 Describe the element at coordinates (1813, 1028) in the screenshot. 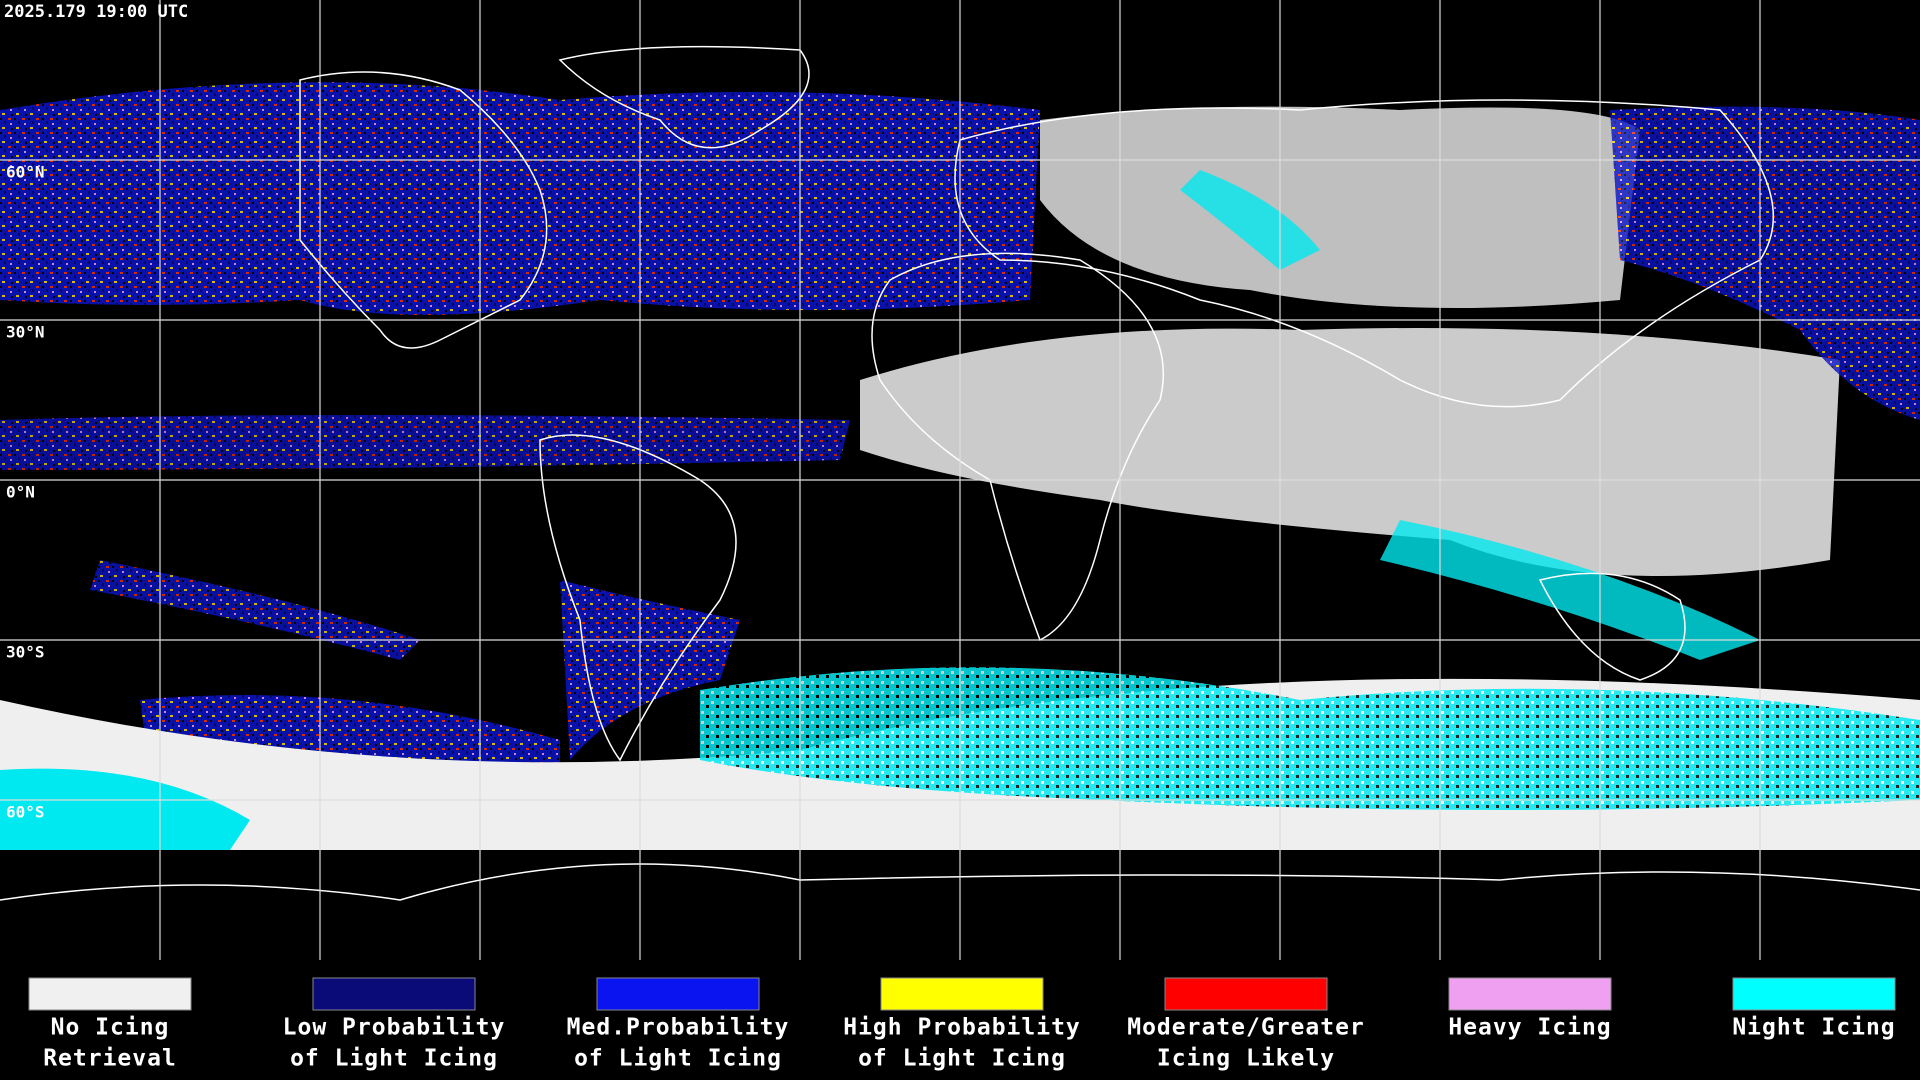

I see `legend-label: Night Icing` at that location.